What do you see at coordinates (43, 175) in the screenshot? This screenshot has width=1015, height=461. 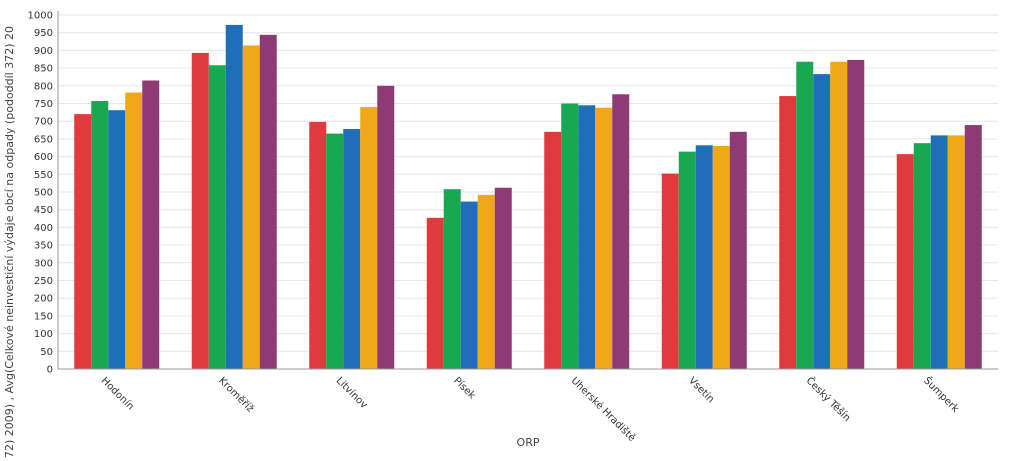 I see `y-tick-label: 550` at bounding box center [43, 175].